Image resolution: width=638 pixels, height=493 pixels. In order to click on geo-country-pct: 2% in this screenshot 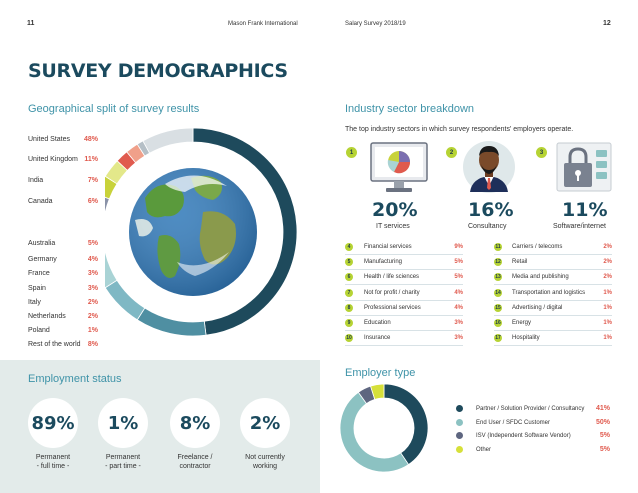, I will do `click(92, 302)`.